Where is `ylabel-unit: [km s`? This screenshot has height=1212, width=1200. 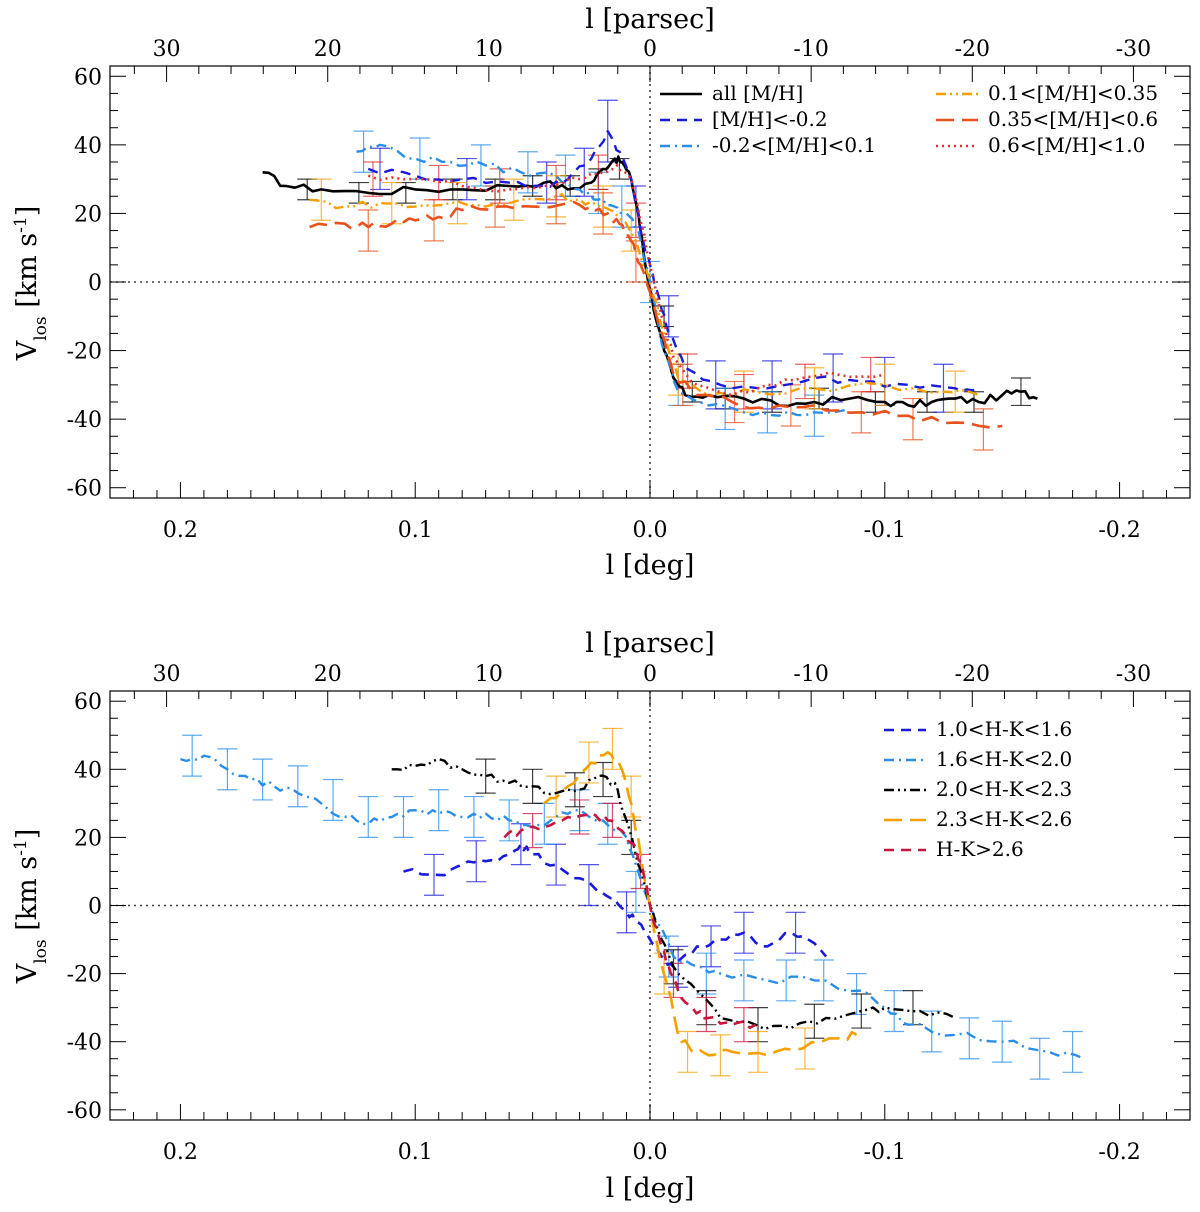
ylabel-unit: [km s is located at coordinates (27, 898).